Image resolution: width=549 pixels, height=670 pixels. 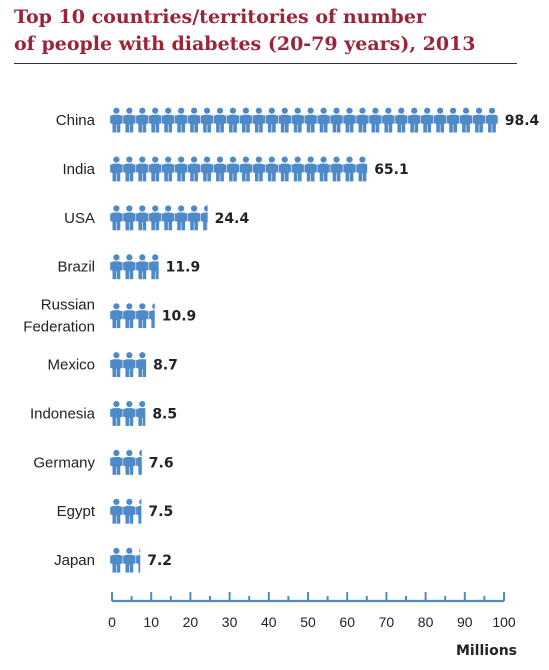 I want to click on category-label: Indonesia, so click(x=63, y=413).